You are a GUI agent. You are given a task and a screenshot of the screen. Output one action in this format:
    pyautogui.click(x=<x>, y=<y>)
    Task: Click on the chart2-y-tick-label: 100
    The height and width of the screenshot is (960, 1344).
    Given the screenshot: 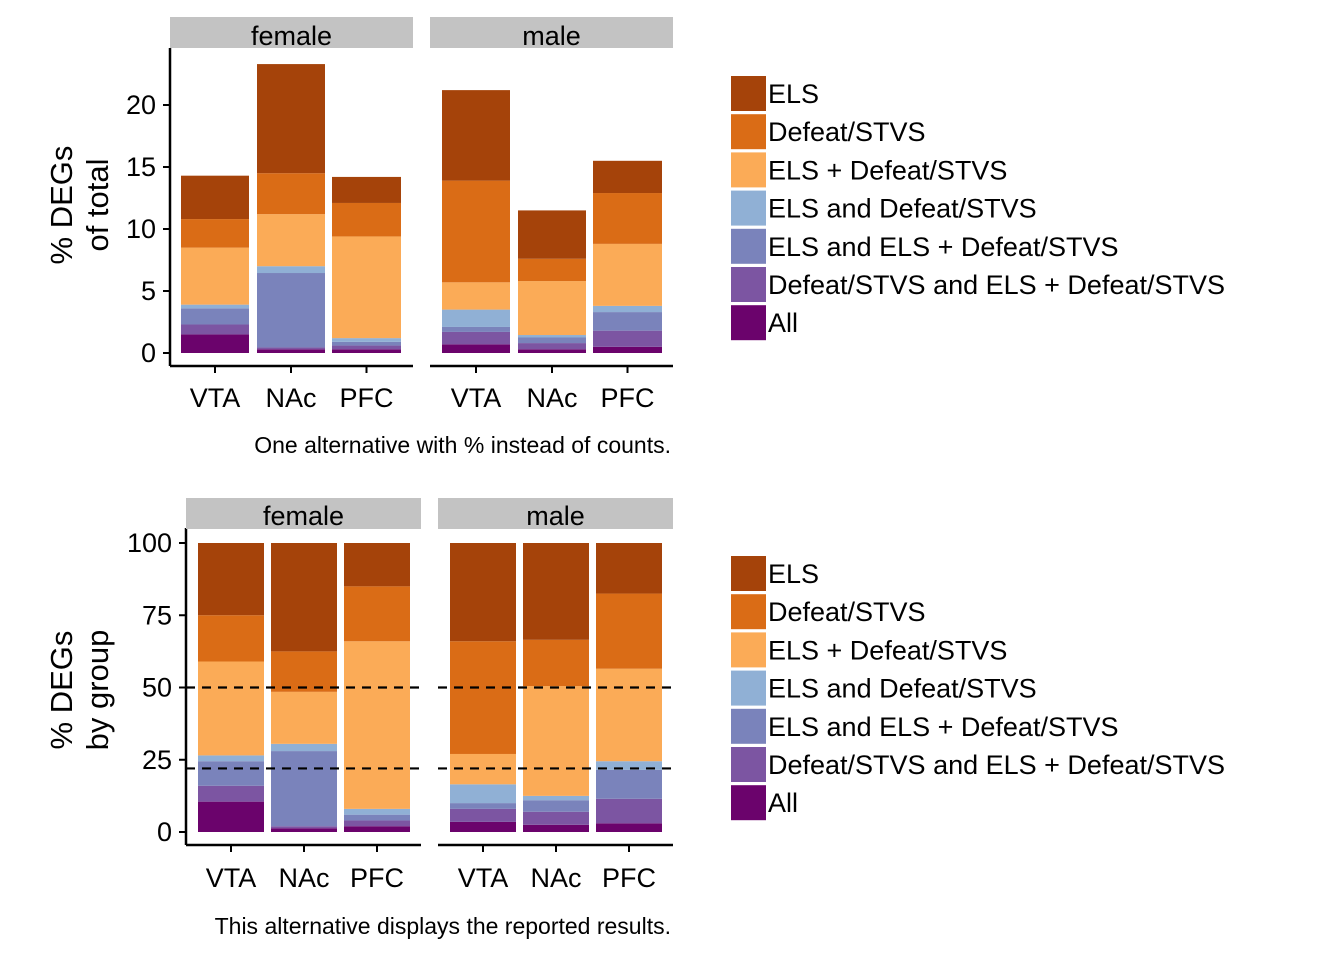 What is the action you would take?
    pyautogui.click(x=149, y=543)
    